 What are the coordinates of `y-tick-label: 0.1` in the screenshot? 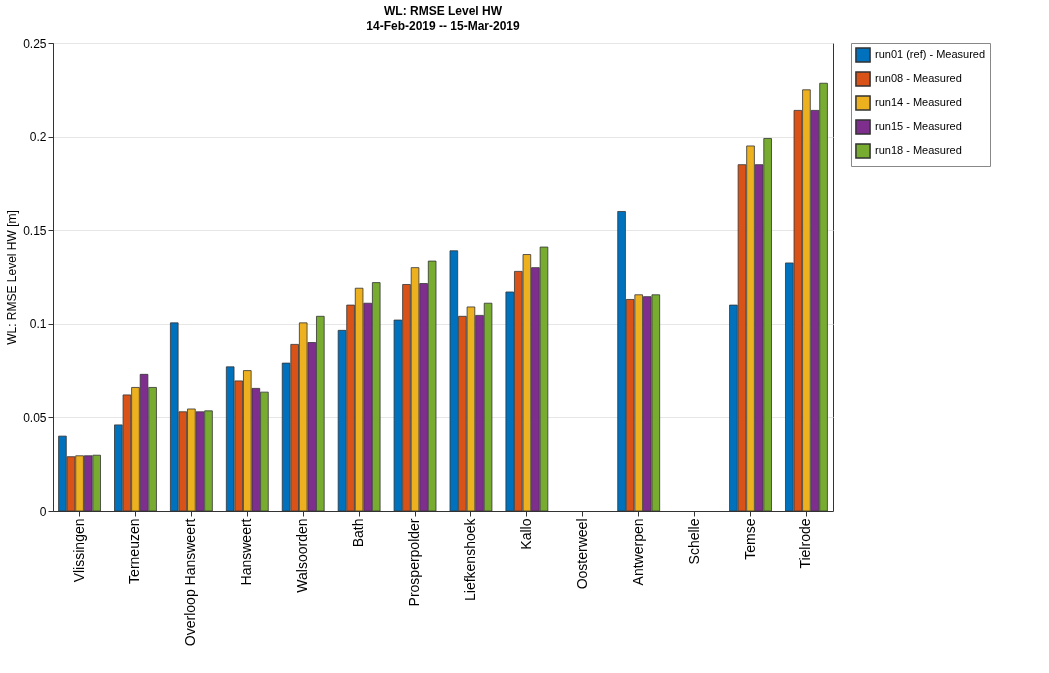 It's located at (38, 324).